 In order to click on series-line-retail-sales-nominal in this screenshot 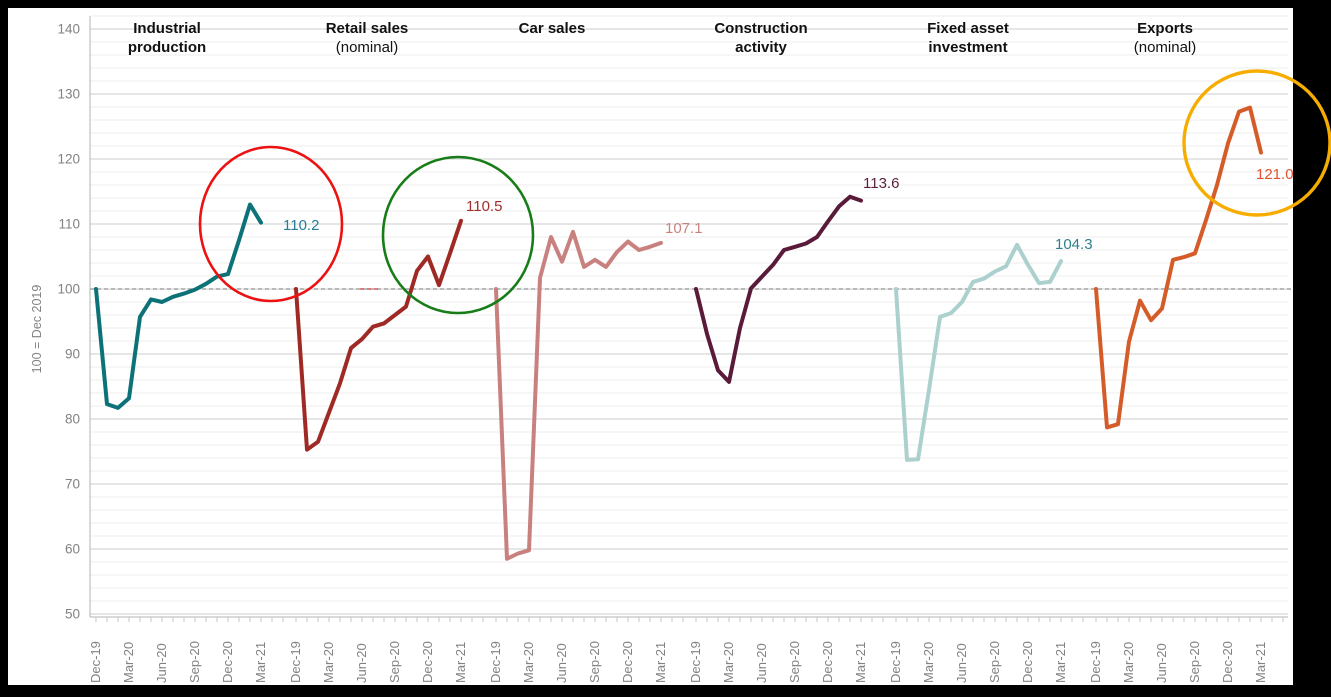, I will do `click(378, 335)`.